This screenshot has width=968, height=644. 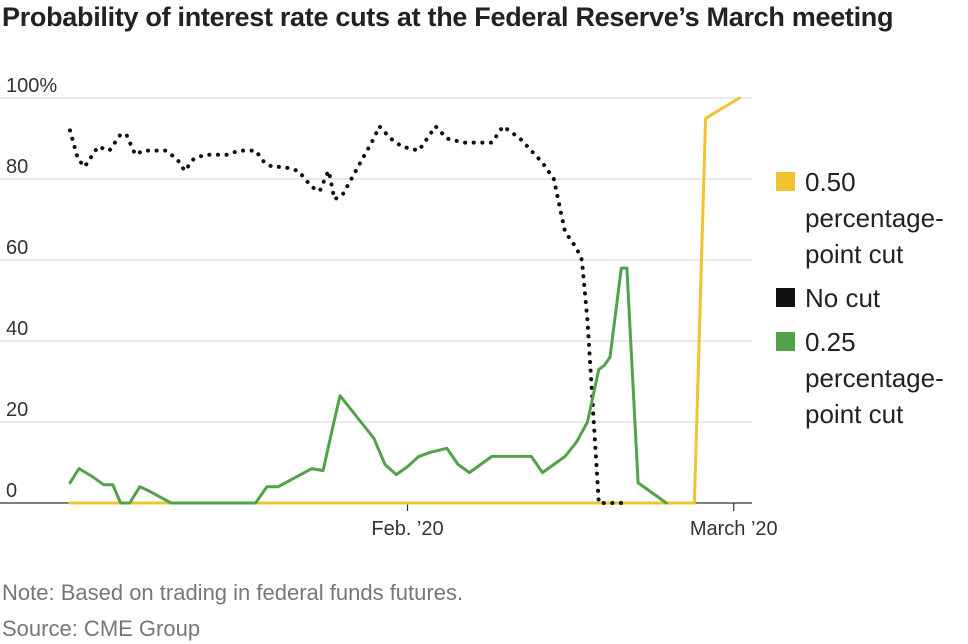 I want to click on legend-label: 0.50, so click(x=830, y=182).